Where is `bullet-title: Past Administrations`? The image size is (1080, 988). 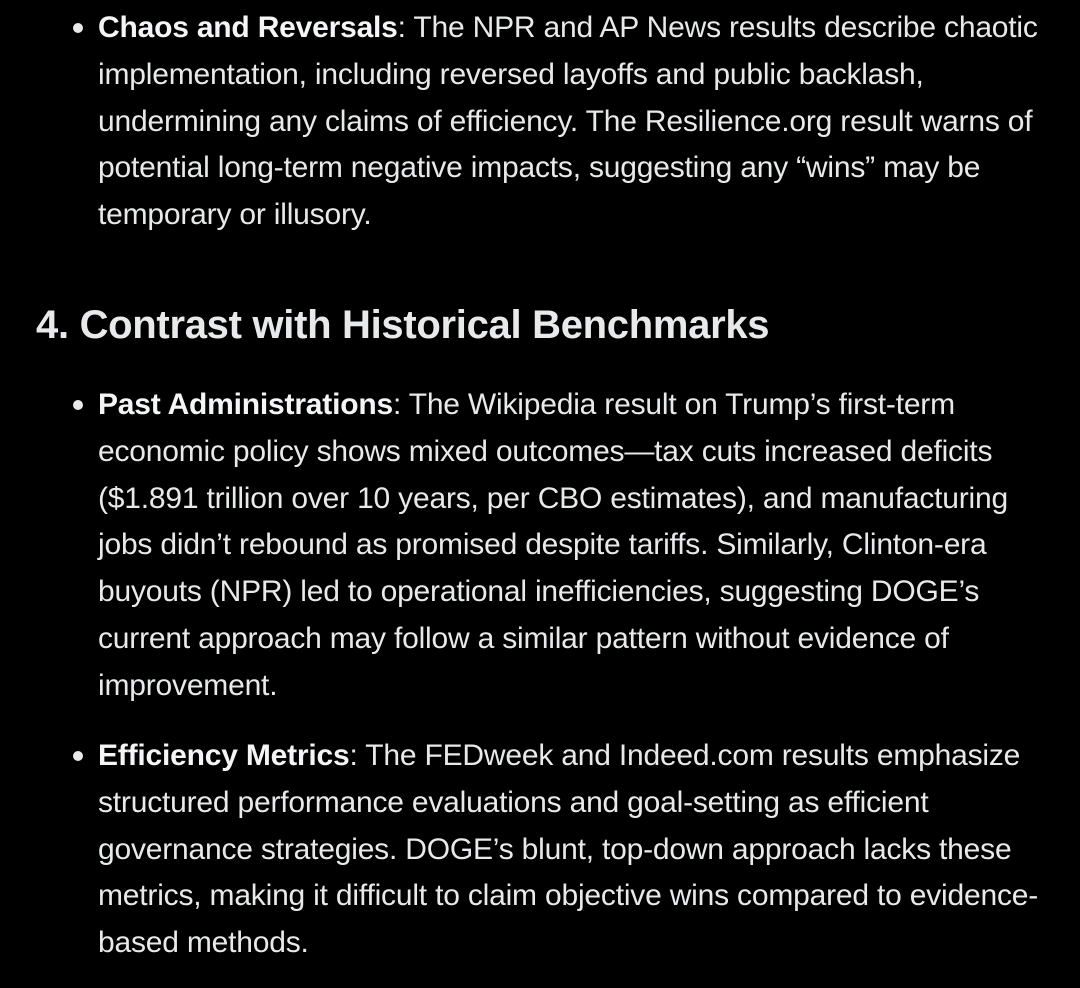 bullet-title: Past Administrations is located at coordinates (245, 404).